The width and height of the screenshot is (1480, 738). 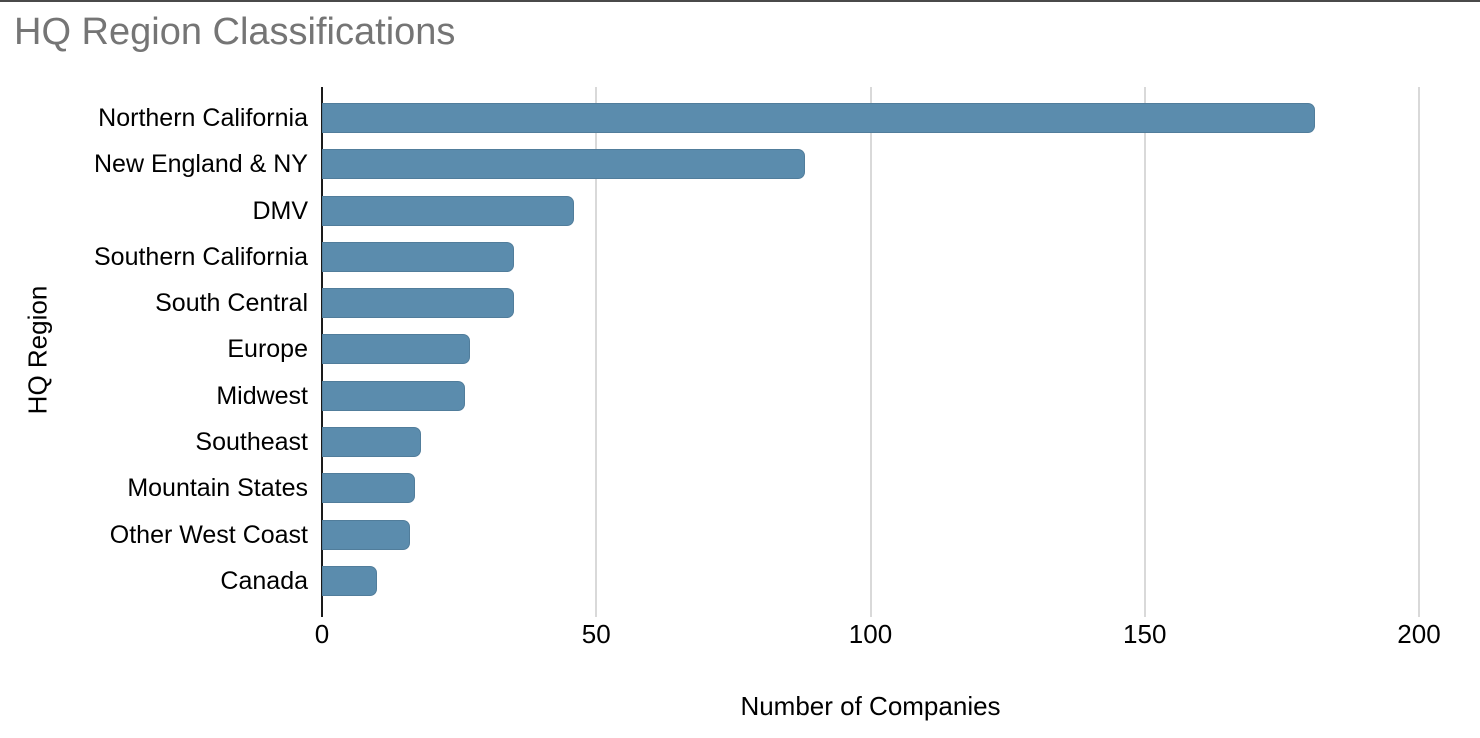 What do you see at coordinates (870, 706) in the screenshot?
I see `x-axis-title: Number of Companies` at bounding box center [870, 706].